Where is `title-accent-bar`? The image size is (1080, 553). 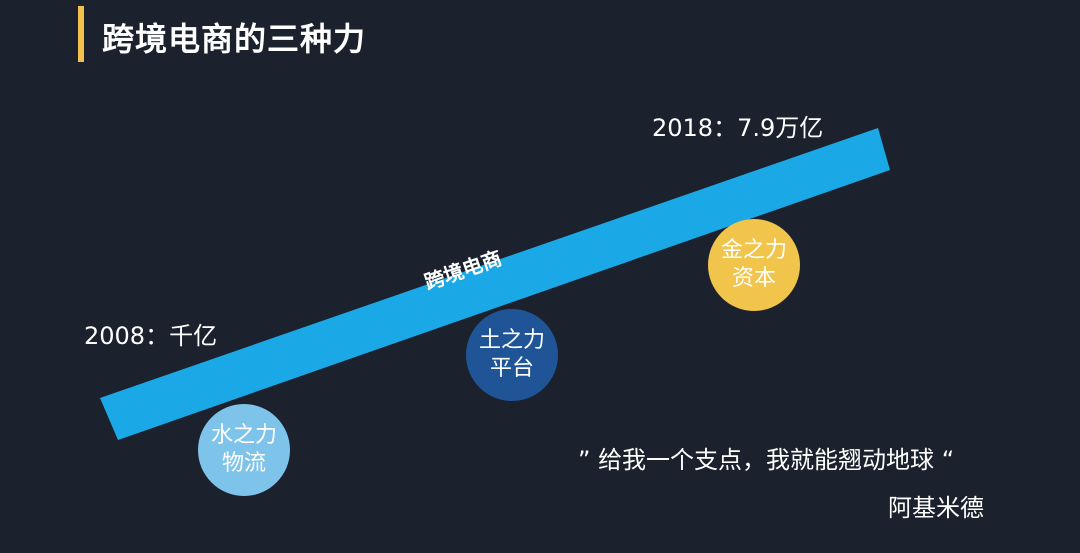
title-accent-bar is located at coordinates (81, 34).